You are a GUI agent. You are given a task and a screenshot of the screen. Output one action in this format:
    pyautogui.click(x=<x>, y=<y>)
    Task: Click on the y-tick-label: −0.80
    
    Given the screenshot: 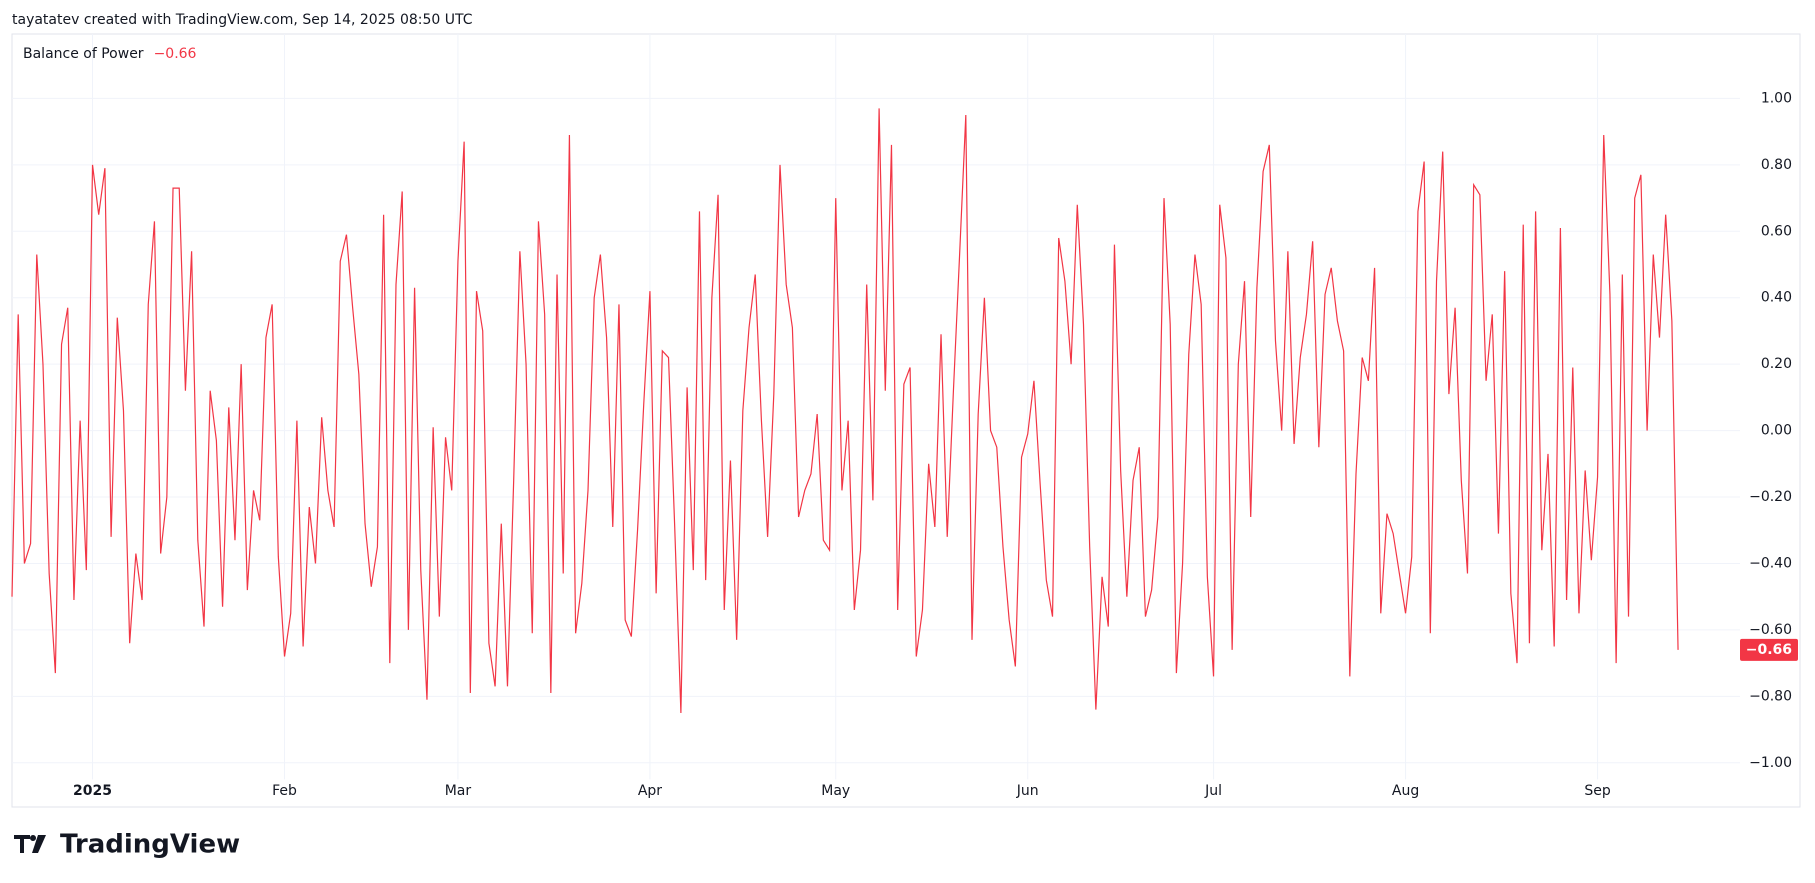 What is the action you would take?
    pyautogui.click(x=1770, y=696)
    